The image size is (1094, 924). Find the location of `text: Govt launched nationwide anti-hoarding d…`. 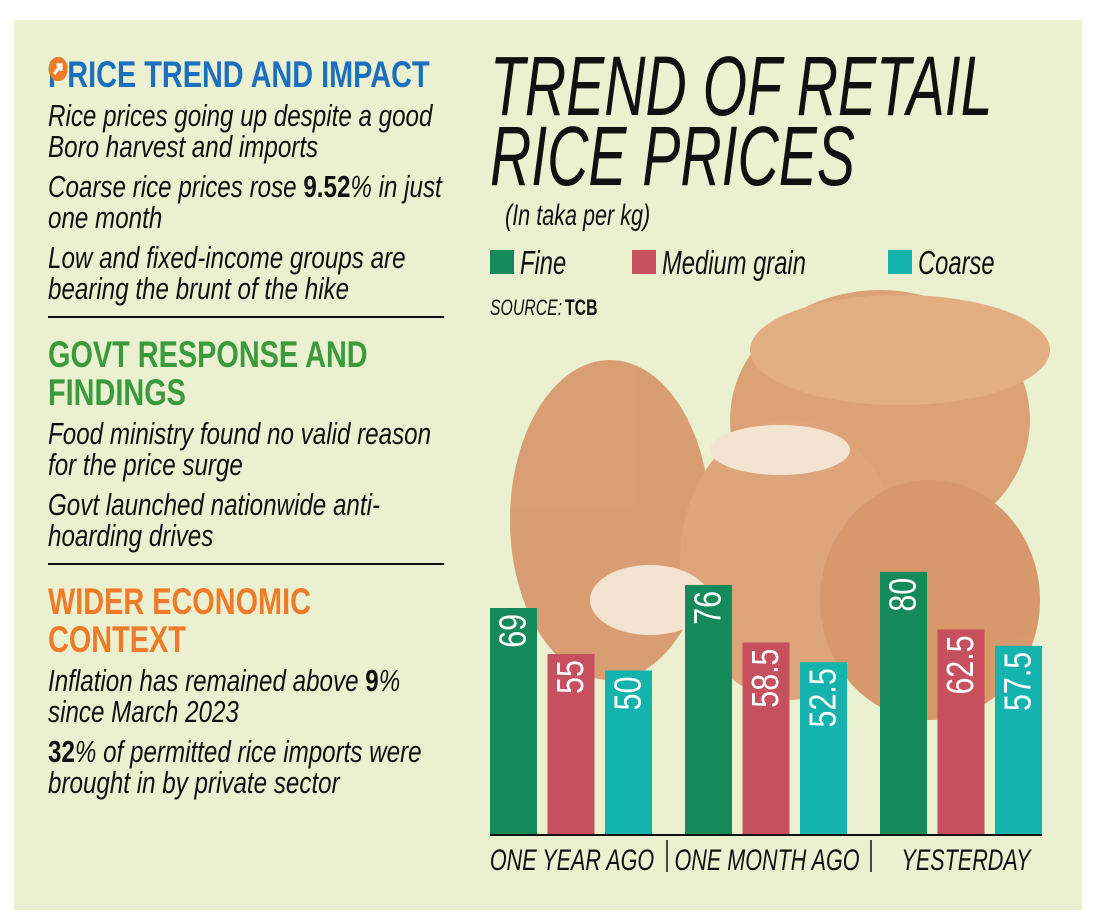

text: Govt launched nationwide anti-hoarding d… is located at coordinates (214, 520).